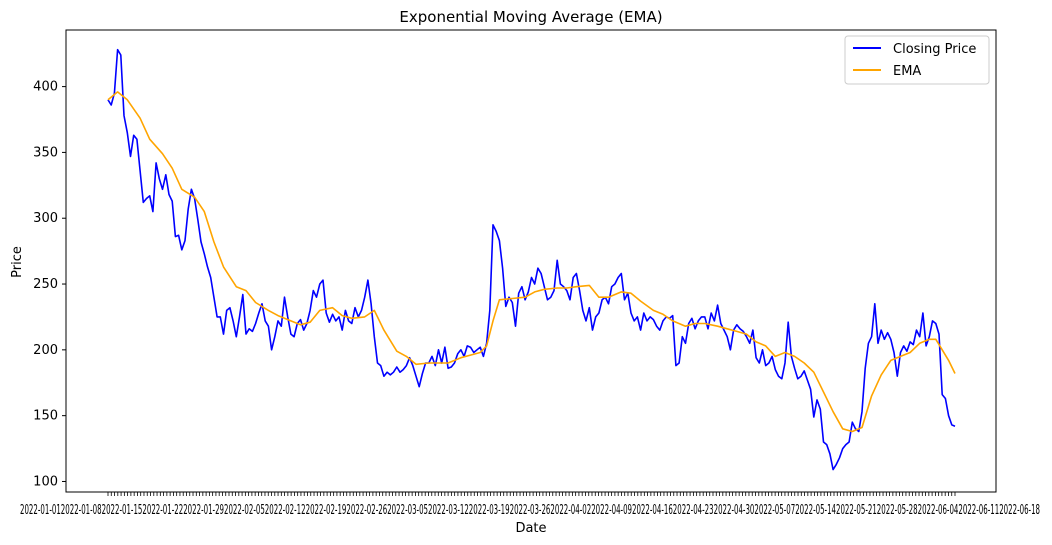 This screenshot has height=545, width=1052. I want to click on legend: Closing Price EMA, so click(917, 60).